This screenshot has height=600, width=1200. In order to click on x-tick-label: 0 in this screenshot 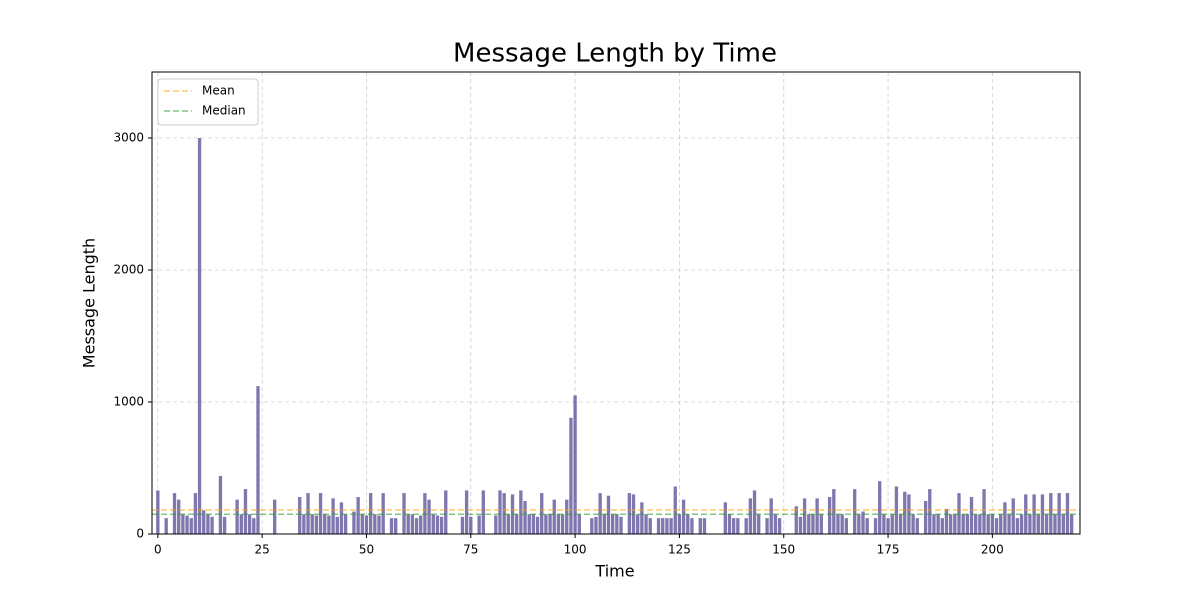, I will do `click(158, 550)`.